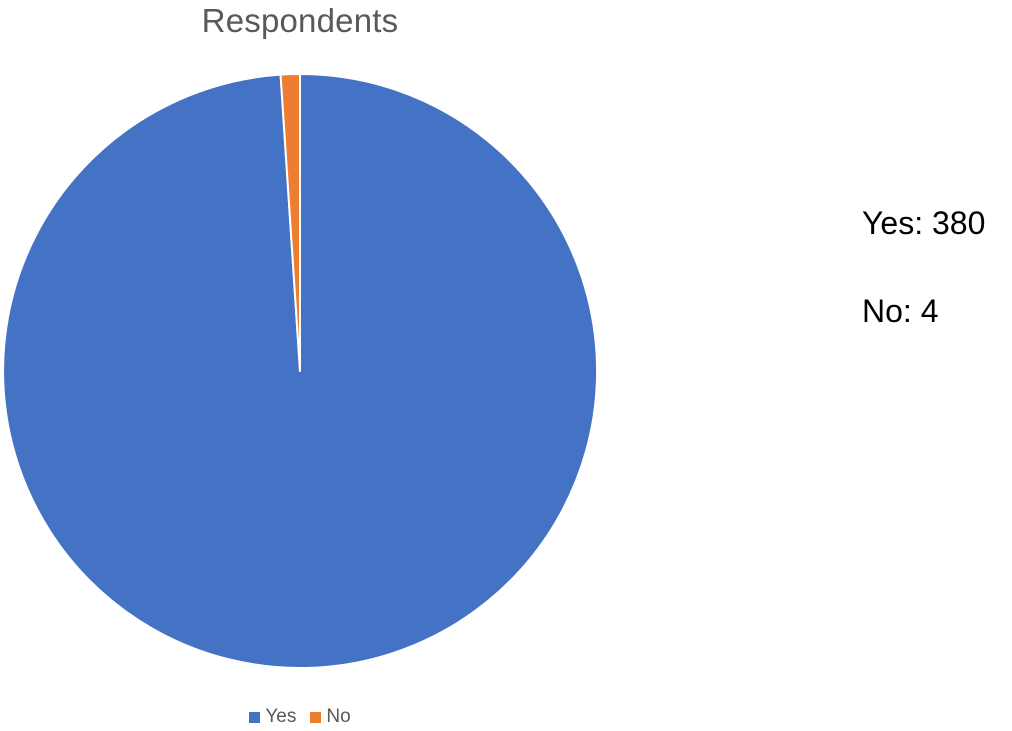 The height and width of the screenshot is (731, 1012). I want to click on legend-item-yes: Yes, so click(272, 717).